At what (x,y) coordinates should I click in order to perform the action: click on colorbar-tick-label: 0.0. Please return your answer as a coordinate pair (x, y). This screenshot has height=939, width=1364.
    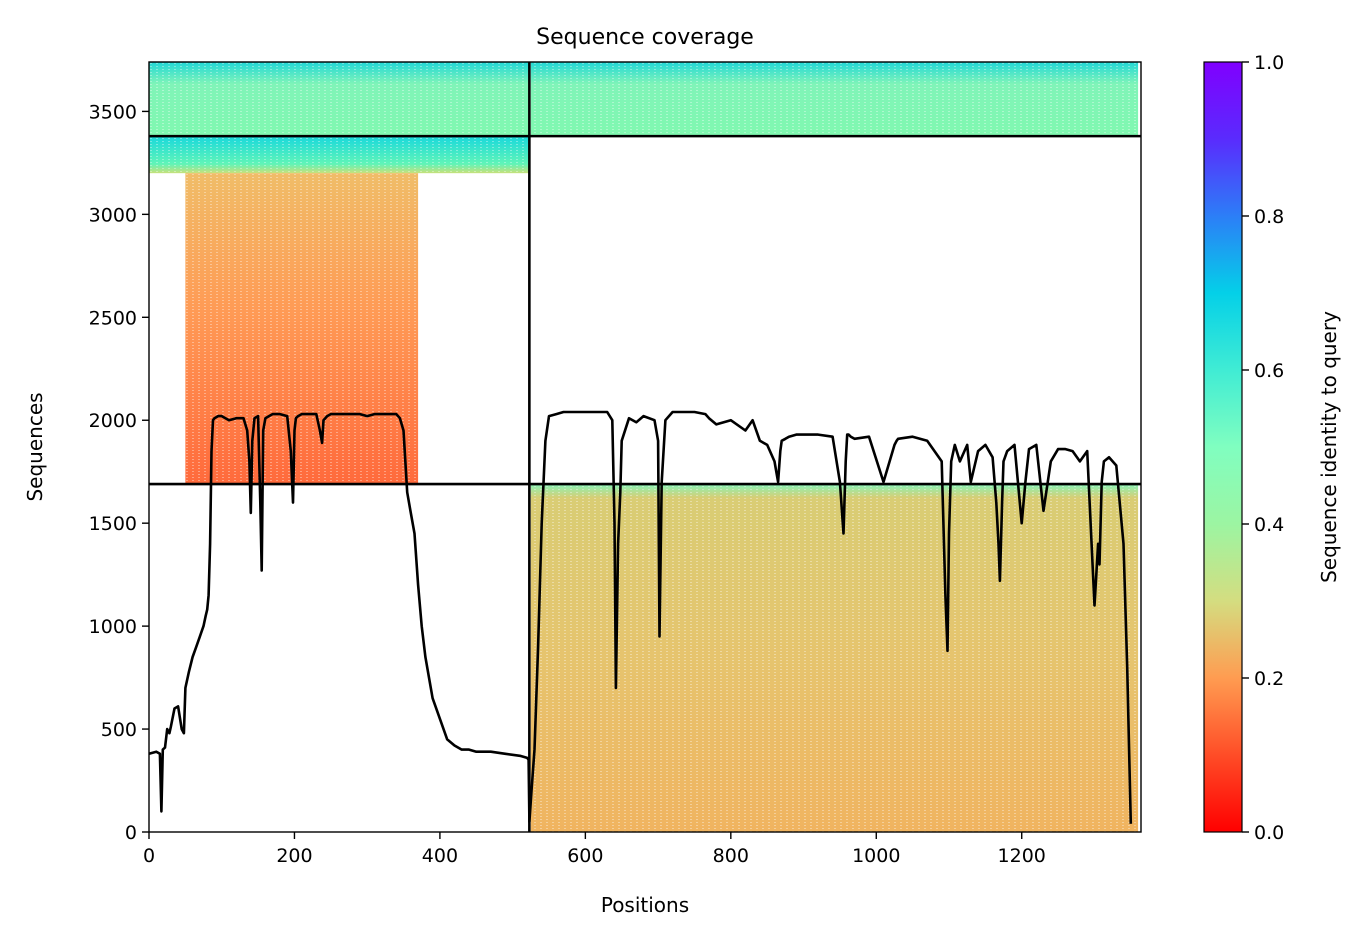
    Looking at the image, I should click on (1269, 833).